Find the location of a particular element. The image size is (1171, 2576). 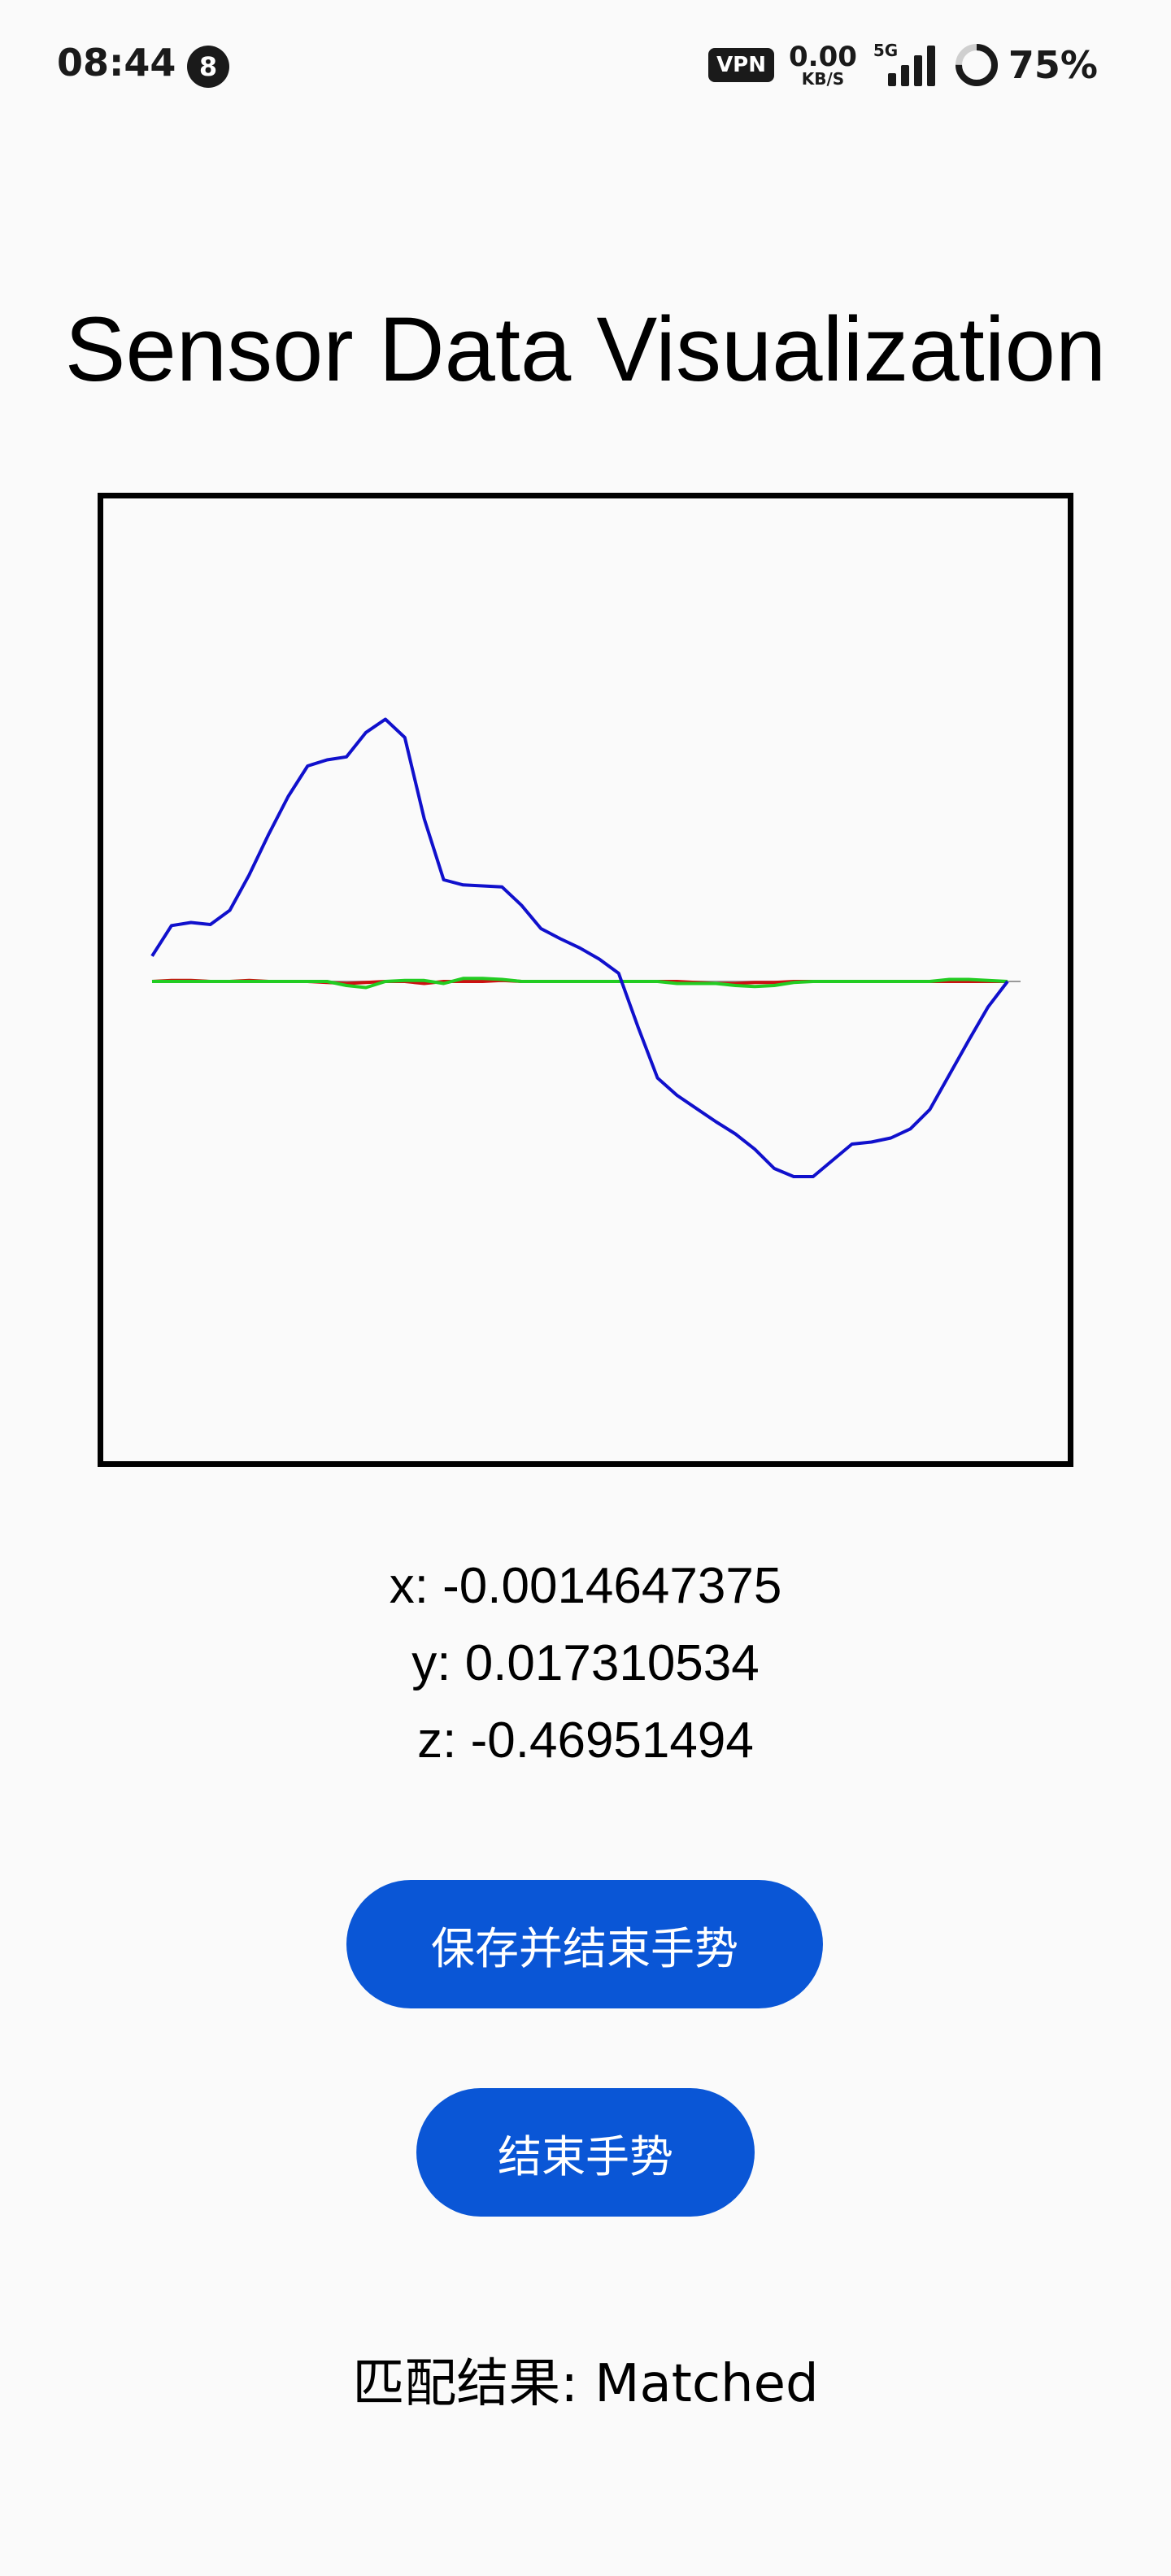

status-indicators: VPN 0.00 KB/S 5G 75% is located at coordinates (903, 65).